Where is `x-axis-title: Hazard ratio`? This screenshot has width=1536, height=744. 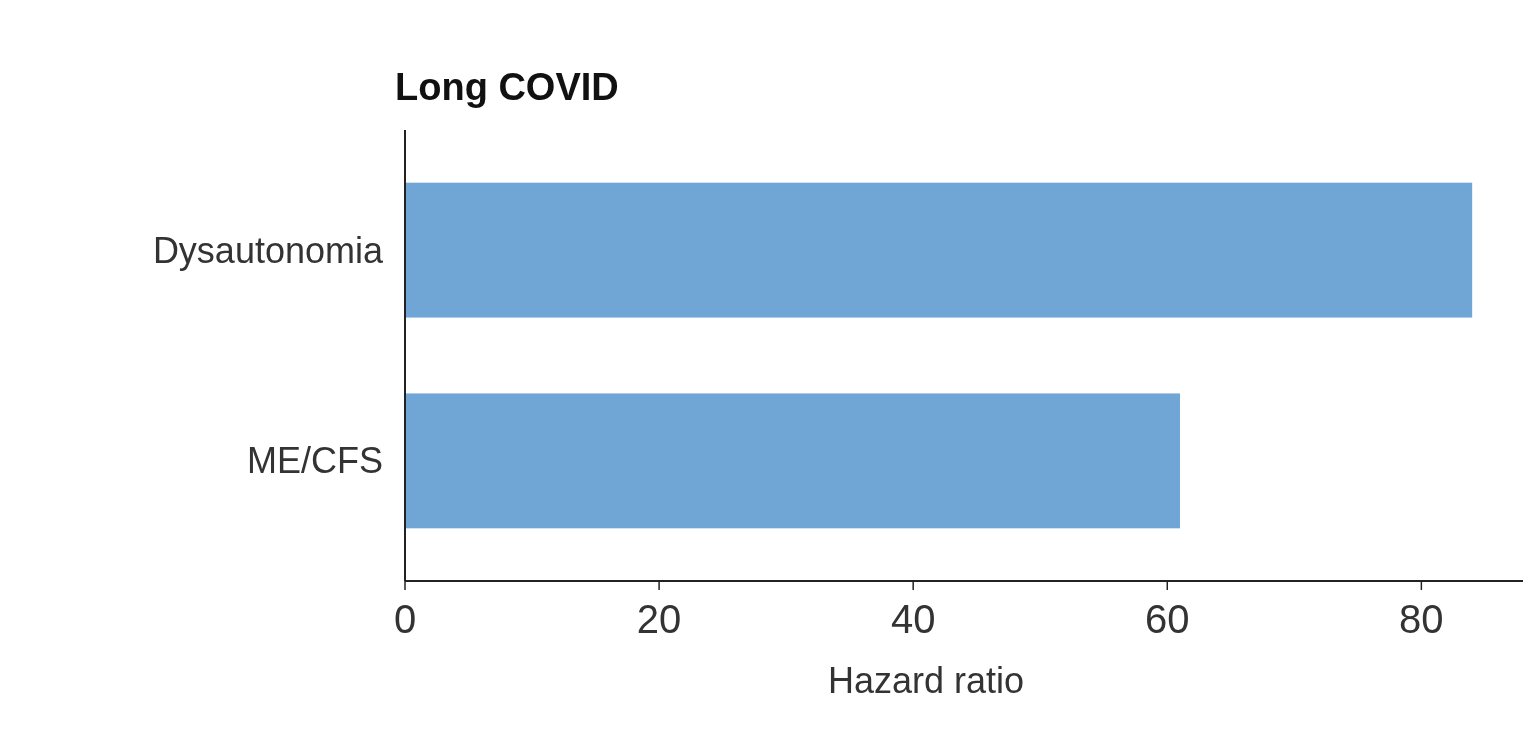 x-axis-title: Hazard ratio is located at coordinates (926, 680).